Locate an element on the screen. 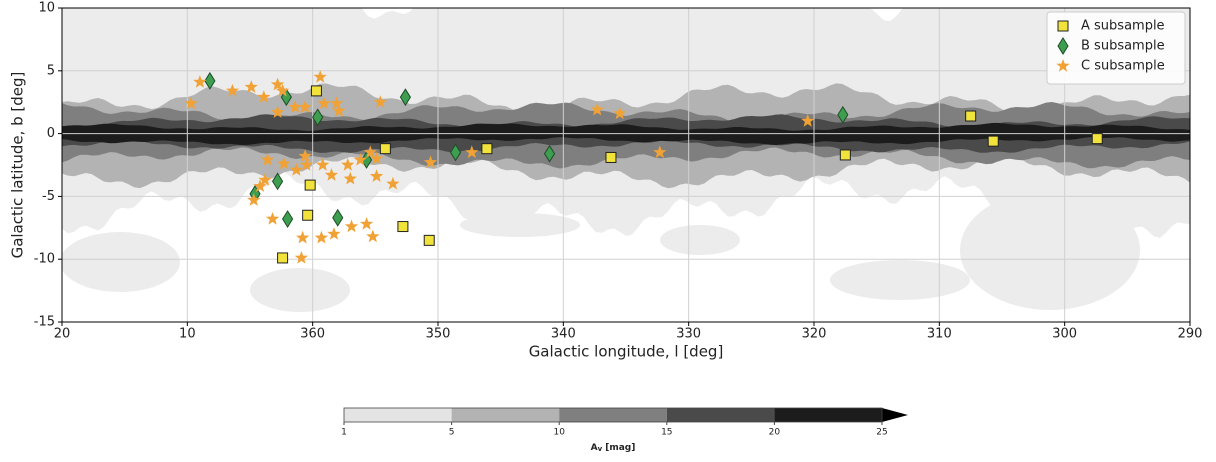  colorbar-tick-label: 25 is located at coordinates (881, 433).